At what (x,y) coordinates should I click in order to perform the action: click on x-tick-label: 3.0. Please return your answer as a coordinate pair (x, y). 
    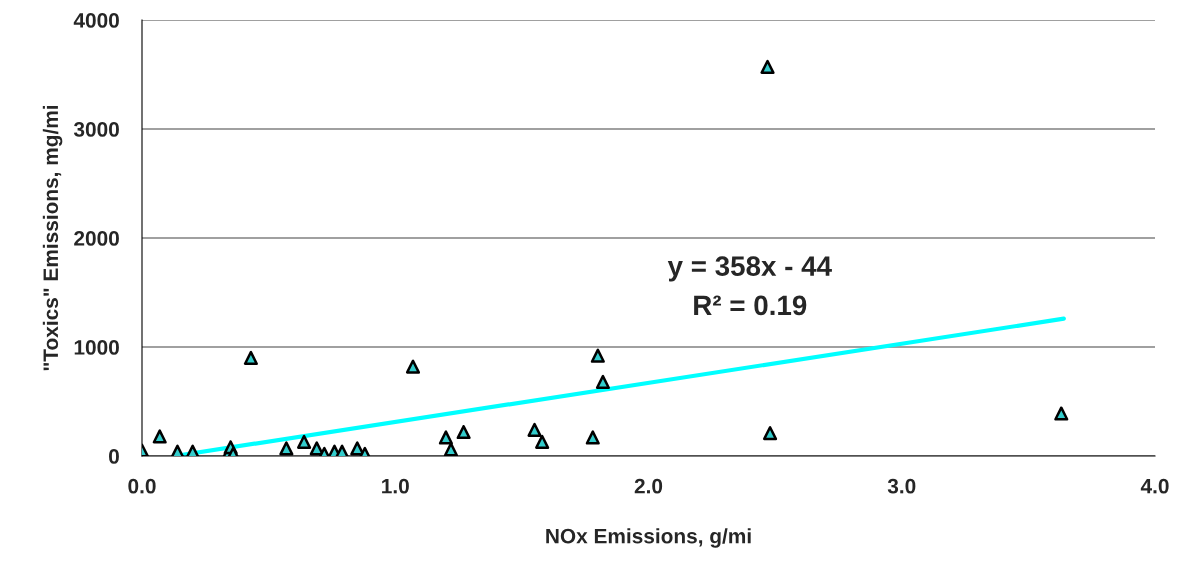
    Looking at the image, I should click on (901, 486).